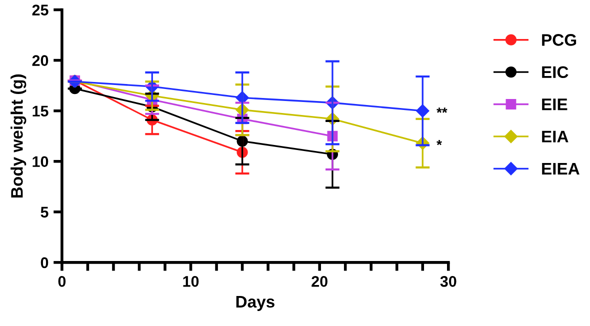  Describe the element at coordinates (62, 281) in the screenshot. I see `x-tick-label: 0` at that location.